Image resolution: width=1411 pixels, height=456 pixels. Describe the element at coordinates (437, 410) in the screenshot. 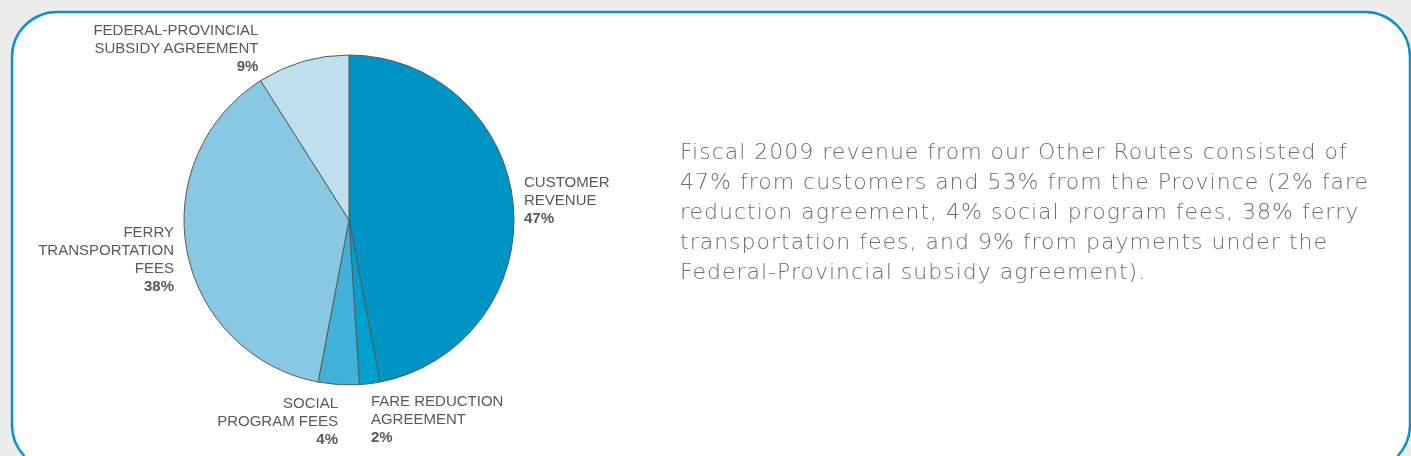

I see `slice-label: FARE REDUCTION AGREEMENT` at that location.